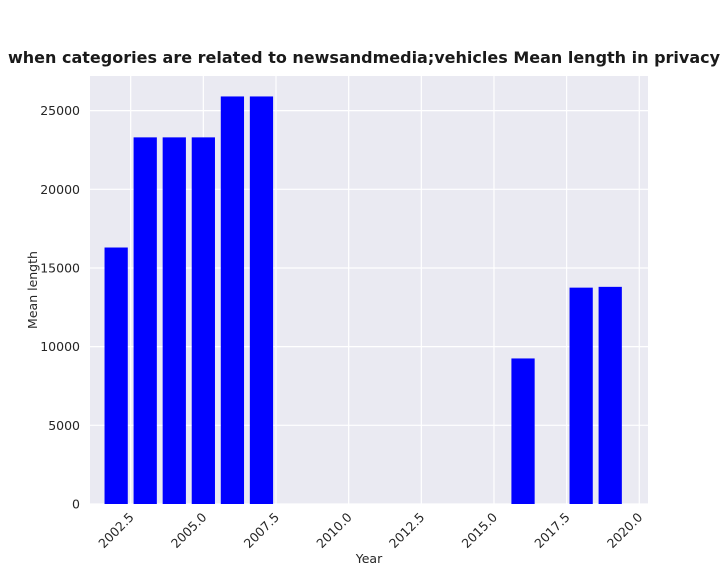 The width and height of the screenshot is (720, 576). What do you see at coordinates (610, 395) in the screenshot?
I see `bar-2019` at bounding box center [610, 395].